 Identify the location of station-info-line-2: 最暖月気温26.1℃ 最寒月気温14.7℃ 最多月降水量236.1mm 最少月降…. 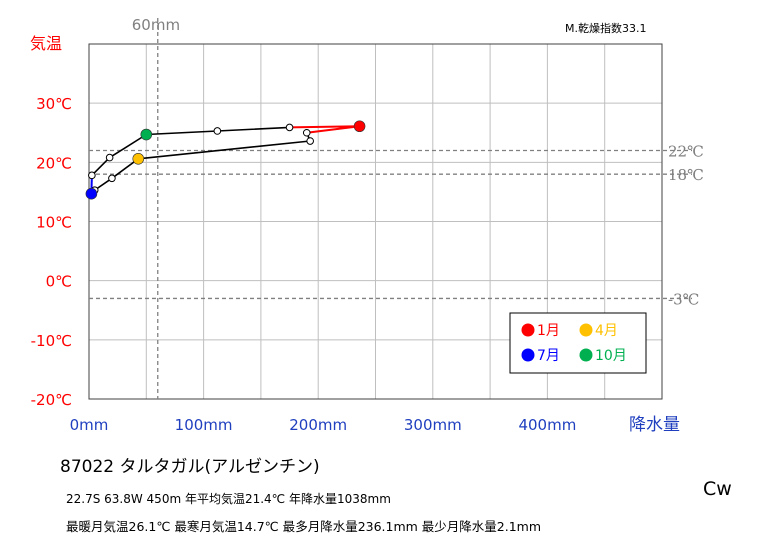
(304, 526).